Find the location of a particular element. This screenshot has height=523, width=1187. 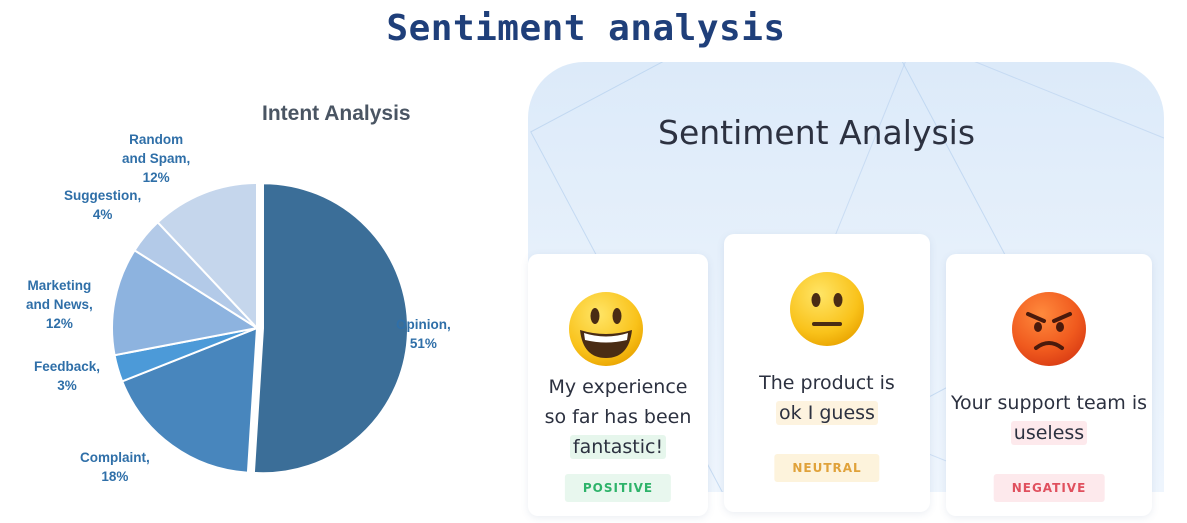

card-text: My experience so far has been fantastic! is located at coordinates (618, 417).